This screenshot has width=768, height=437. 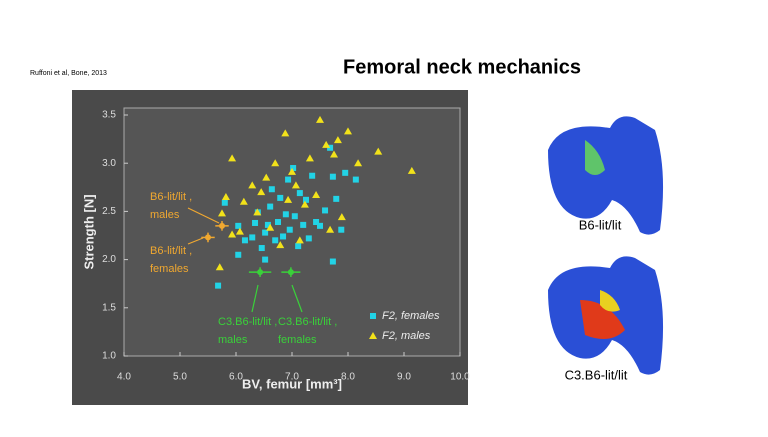 What do you see at coordinates (236, 377) in the screenshot?
I see `x-tick-label: 6.0` at bounding box center [236, 377].